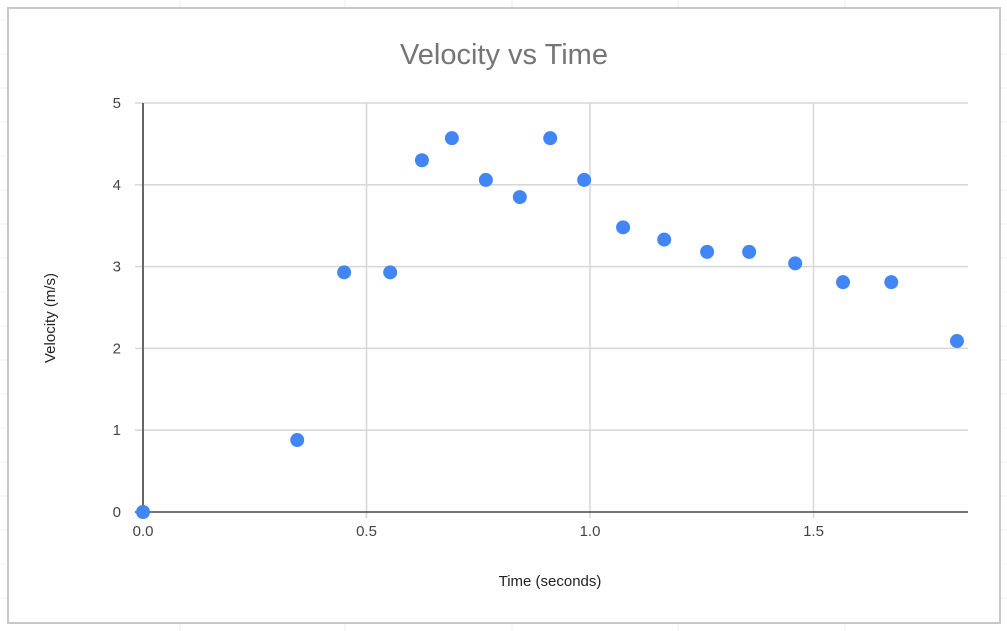 The image size is (1007, 631). Describe the element at coordinates (117, 348) in the screenshot. I see `y-tick-label: 2` at that location.